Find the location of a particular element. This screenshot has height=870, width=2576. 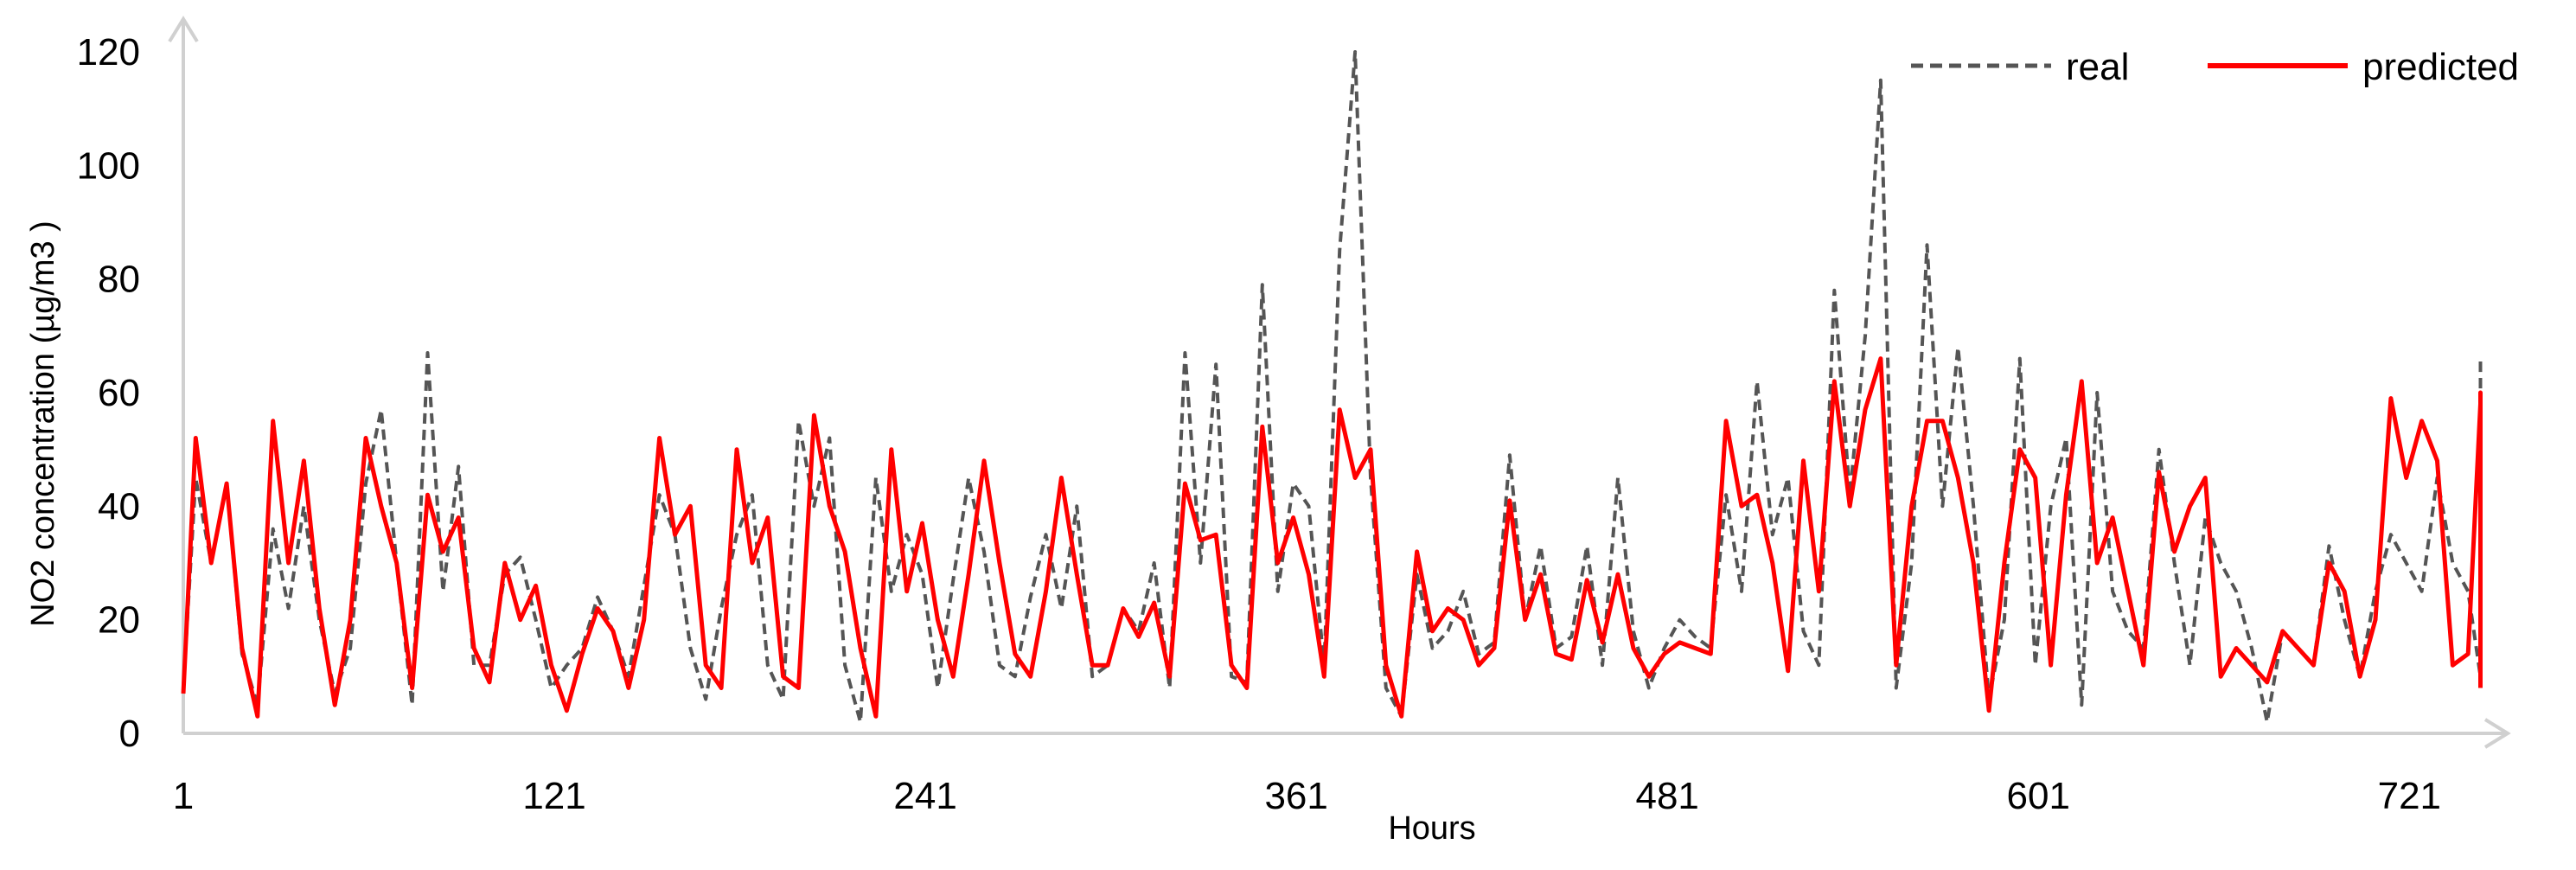

x-tick-label: 721 is located at coordinates (2409, 796).